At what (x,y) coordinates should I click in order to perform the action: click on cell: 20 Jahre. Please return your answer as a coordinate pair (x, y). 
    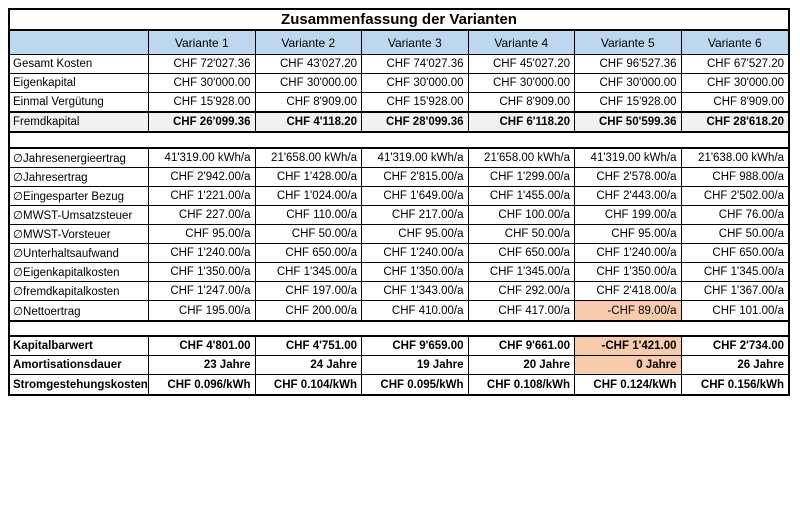
    Looking at the image, I should click on (522, 365).